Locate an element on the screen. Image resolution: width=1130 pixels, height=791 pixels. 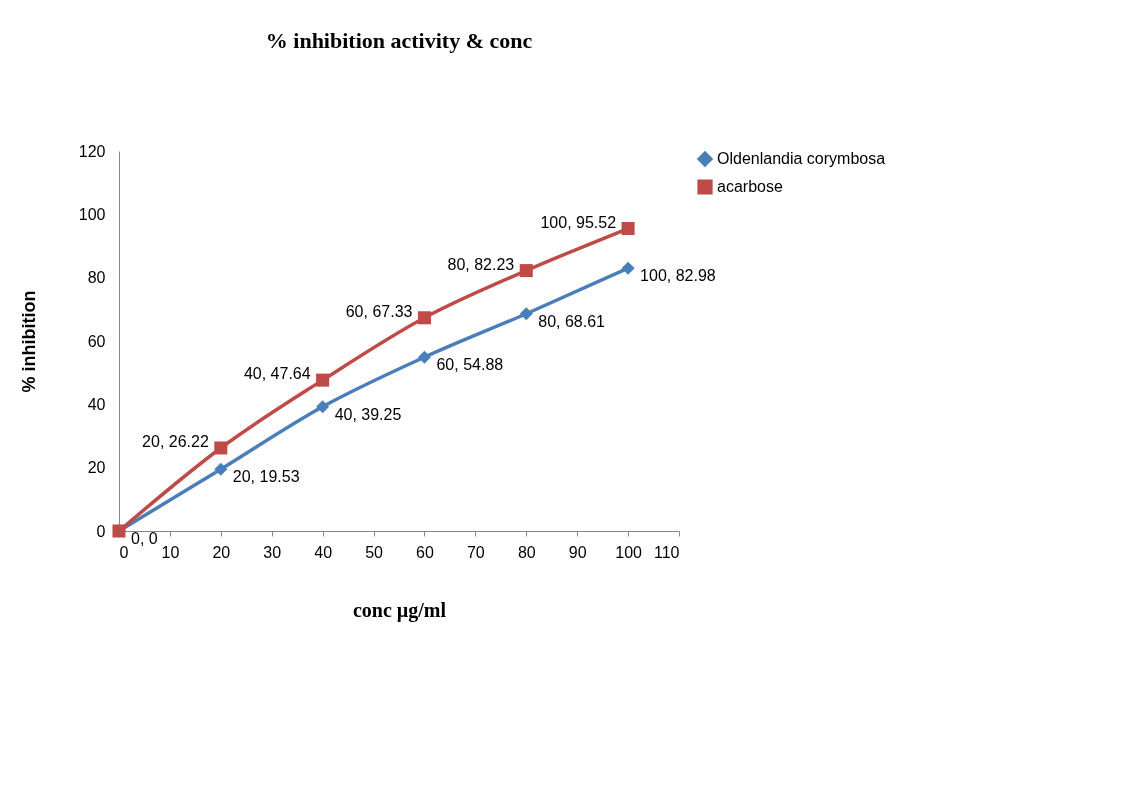
x-tick-label: 50 is located at coordinates (374, 552).